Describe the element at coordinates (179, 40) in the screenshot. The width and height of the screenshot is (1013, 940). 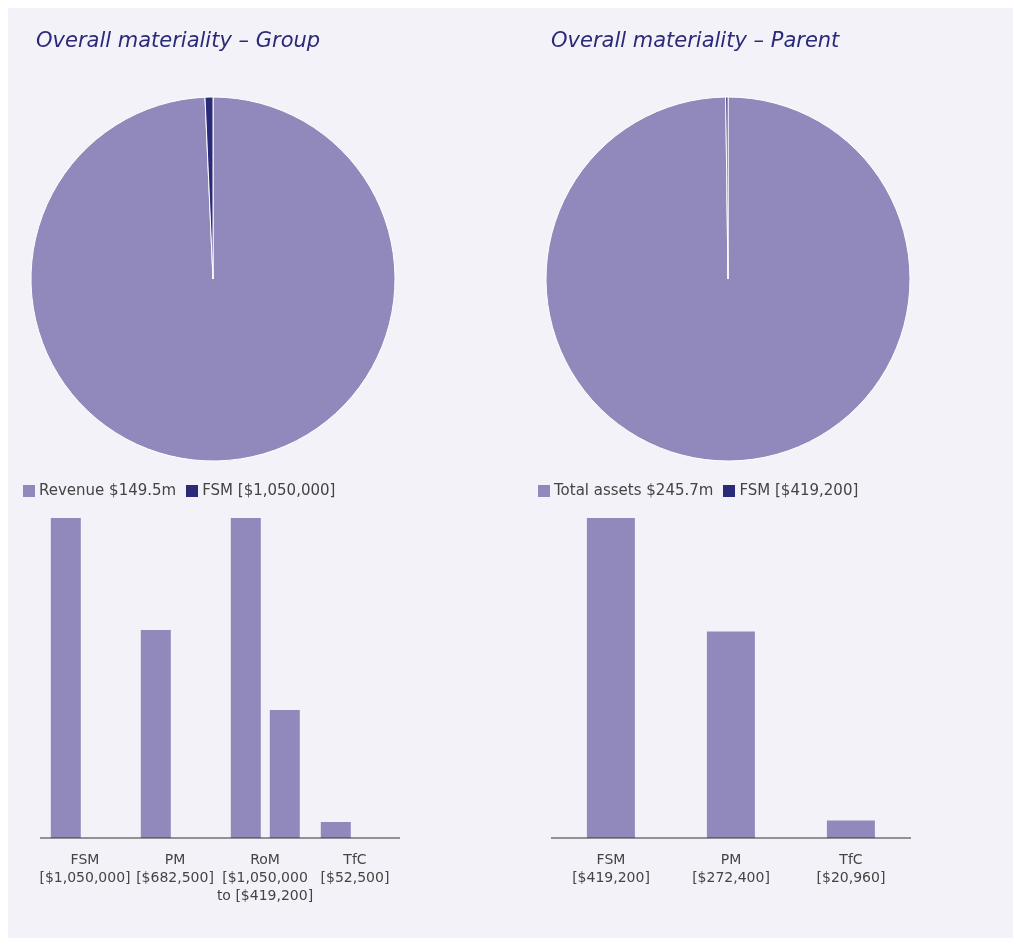
I see `chart-title: Overall materiality – Group` at that location.